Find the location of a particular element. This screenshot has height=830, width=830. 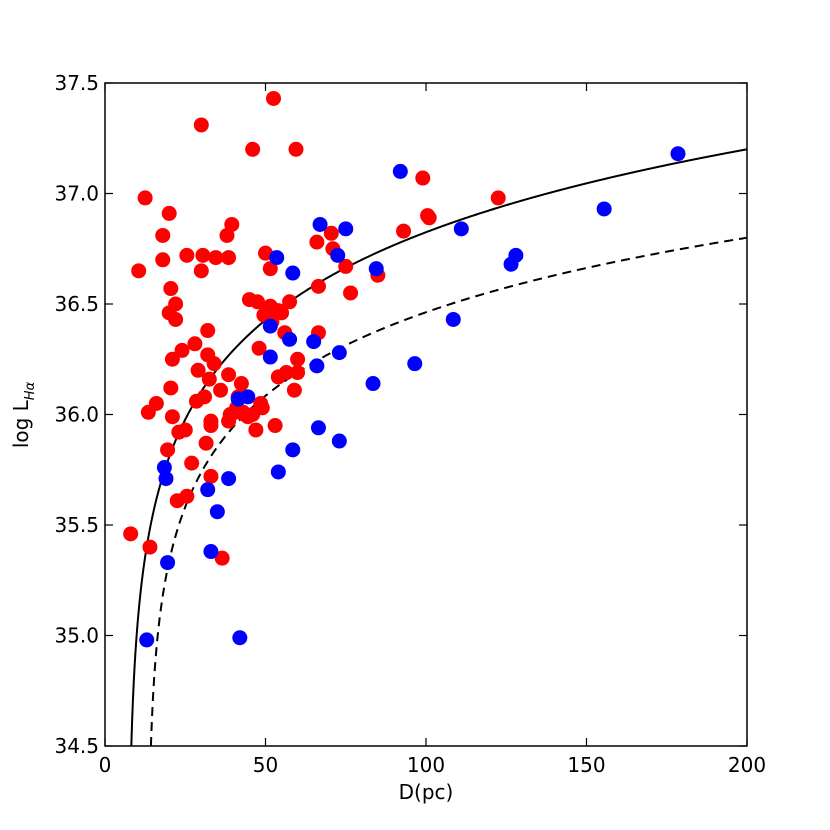

x-tick-label: 50 is located at coordinates (265, 765).